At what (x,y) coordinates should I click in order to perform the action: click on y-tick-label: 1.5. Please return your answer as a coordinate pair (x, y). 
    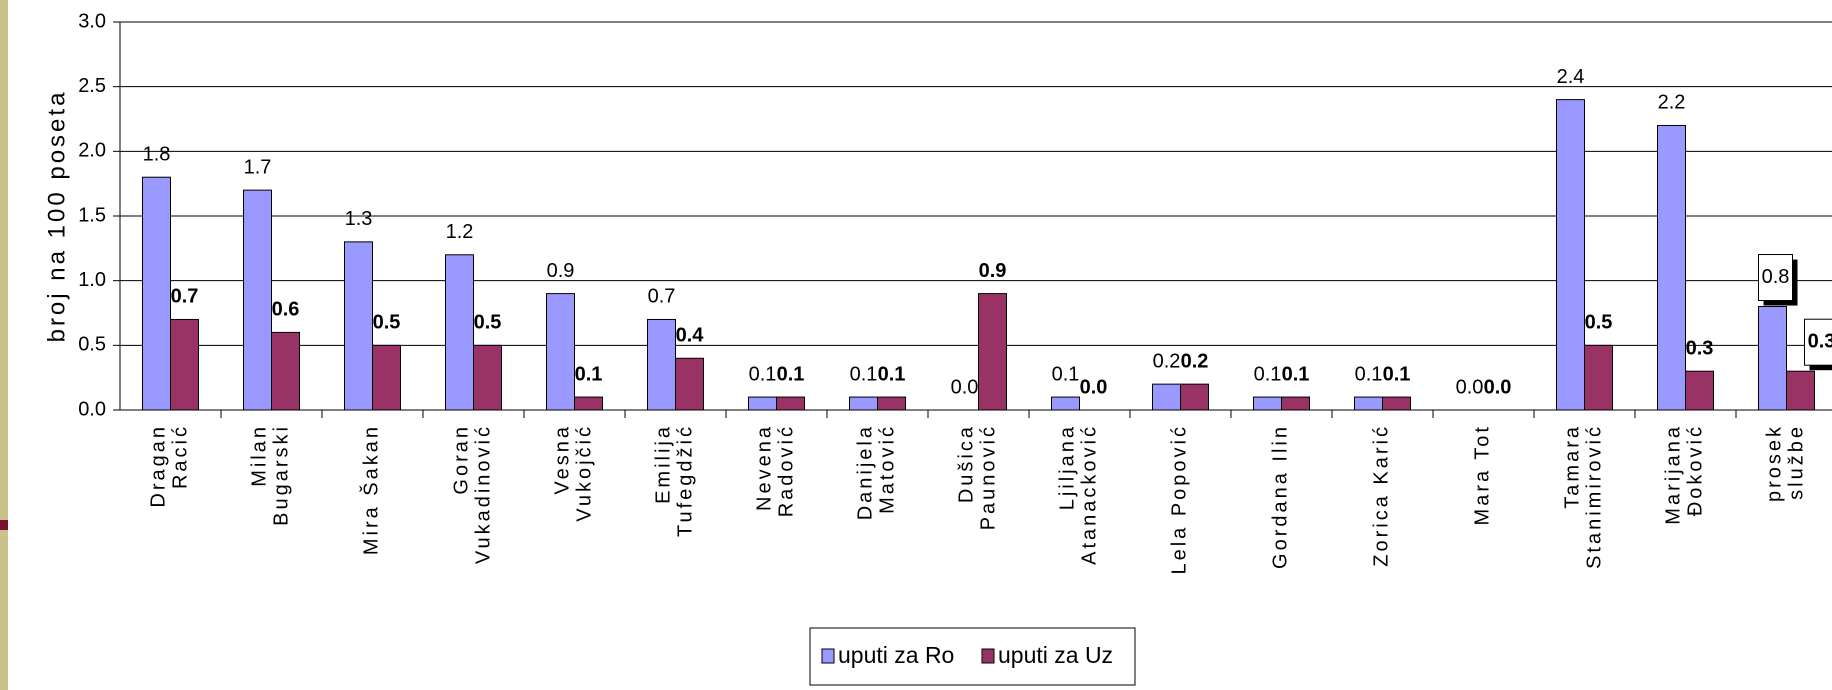
    Looking at the image, I should click on (92, 215).